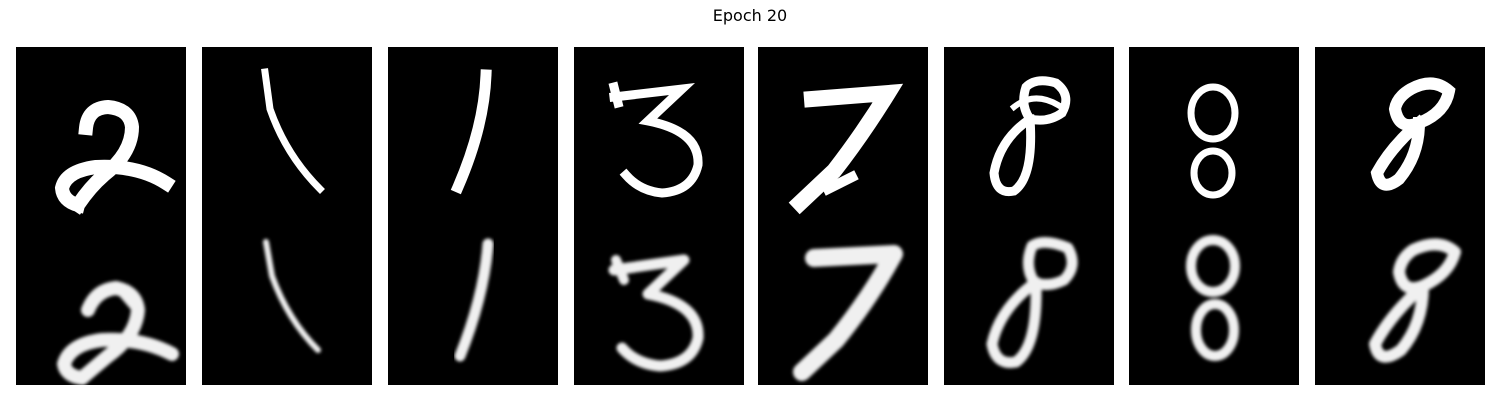  What do you see at coordinates (750, 15) in the screenshot?
I see `figure-title: Epoch 20` at bounding box center [750, 15].